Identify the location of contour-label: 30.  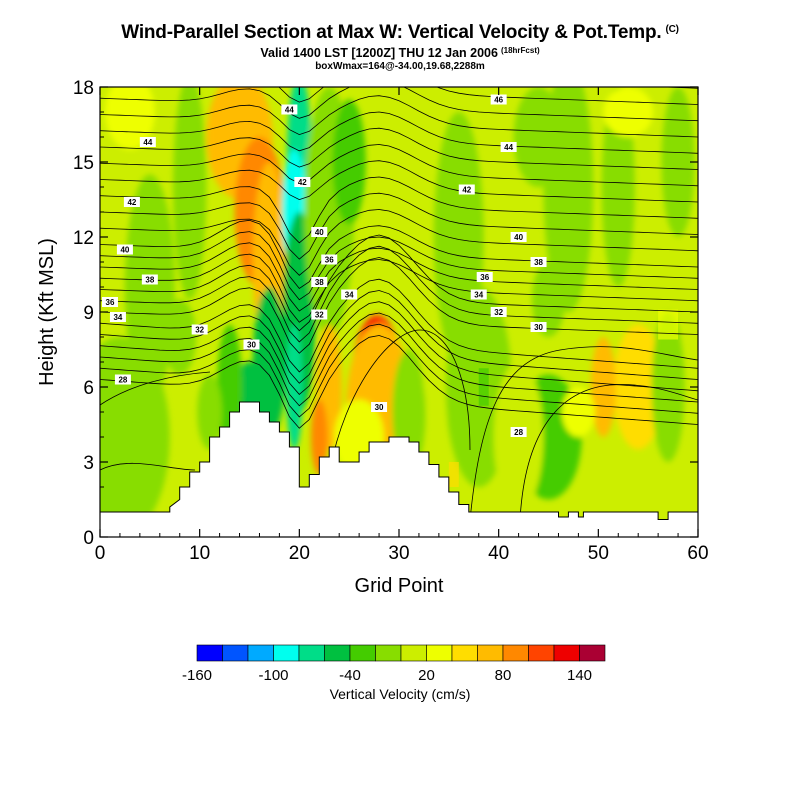
(251, 344).